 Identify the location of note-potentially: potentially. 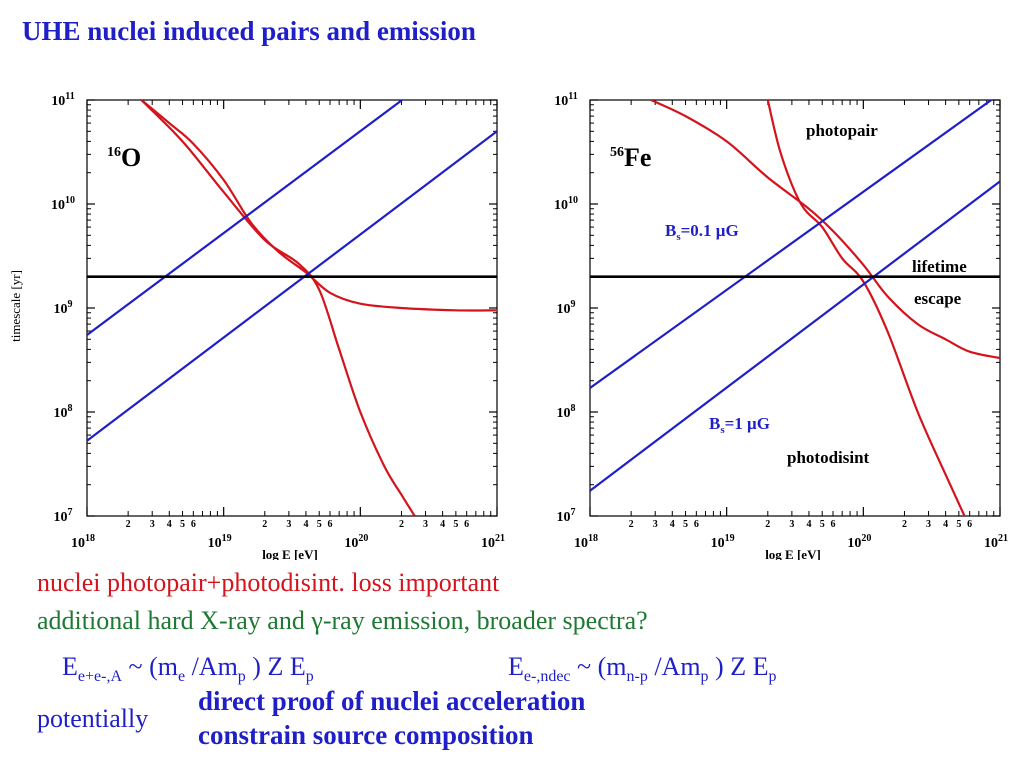
(93, 718).